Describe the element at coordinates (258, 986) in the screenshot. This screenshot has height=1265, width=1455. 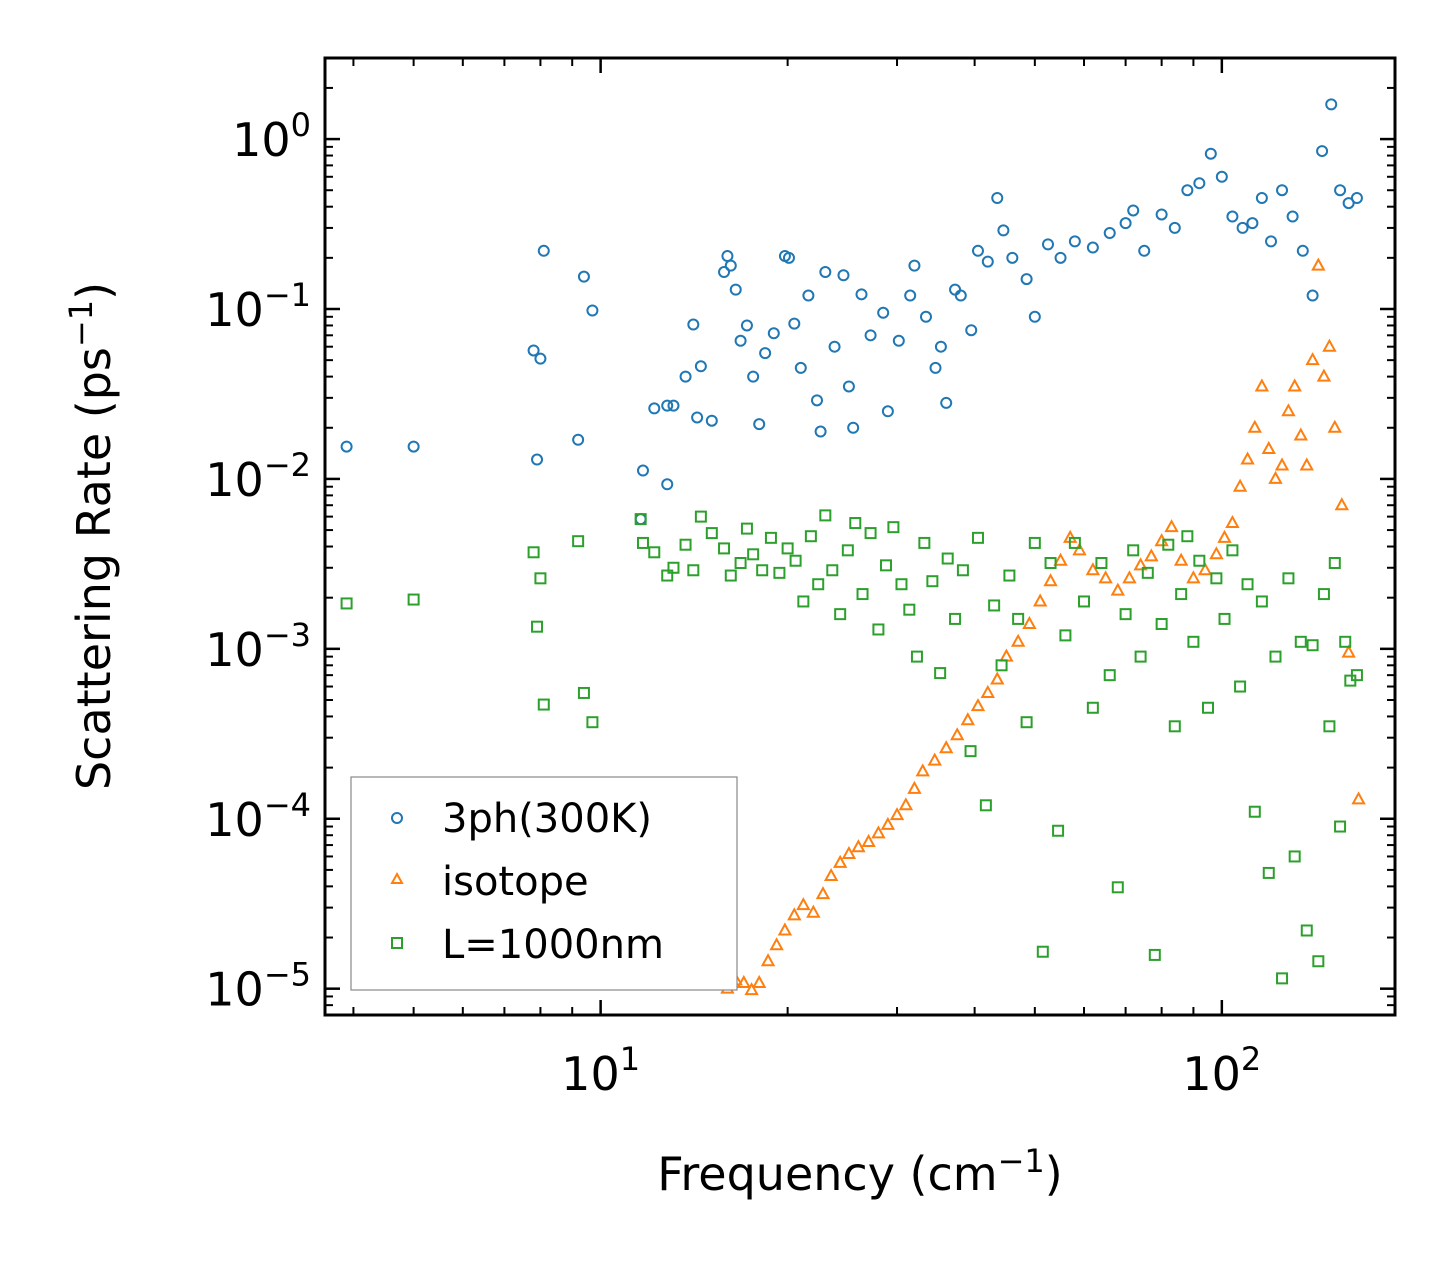
I see `y-tick-label: 10−5` at that location.